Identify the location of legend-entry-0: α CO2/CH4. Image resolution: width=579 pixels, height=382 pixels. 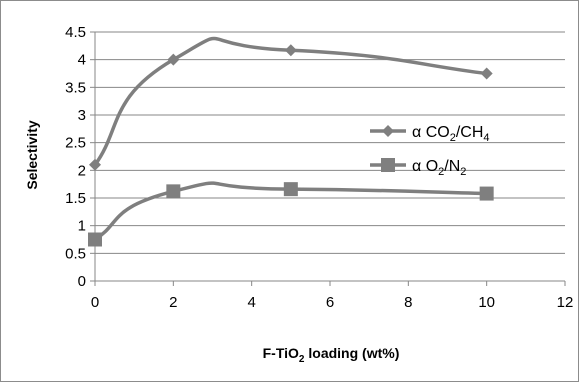
(430, 134).